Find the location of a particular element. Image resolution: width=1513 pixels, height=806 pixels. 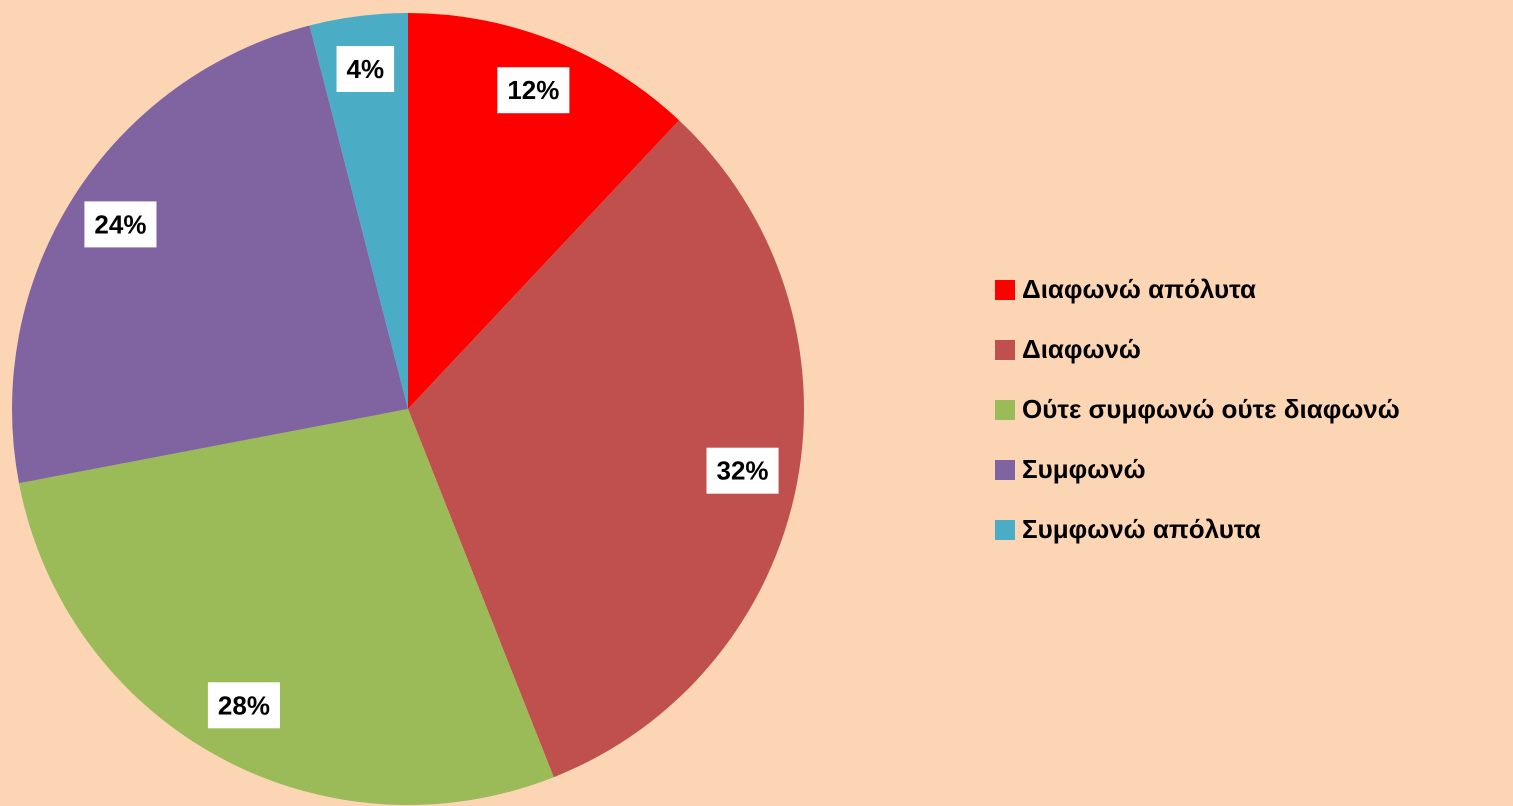

legend-label: Διαφωνώ απόλυτα is located at coordinates (1139, 289).